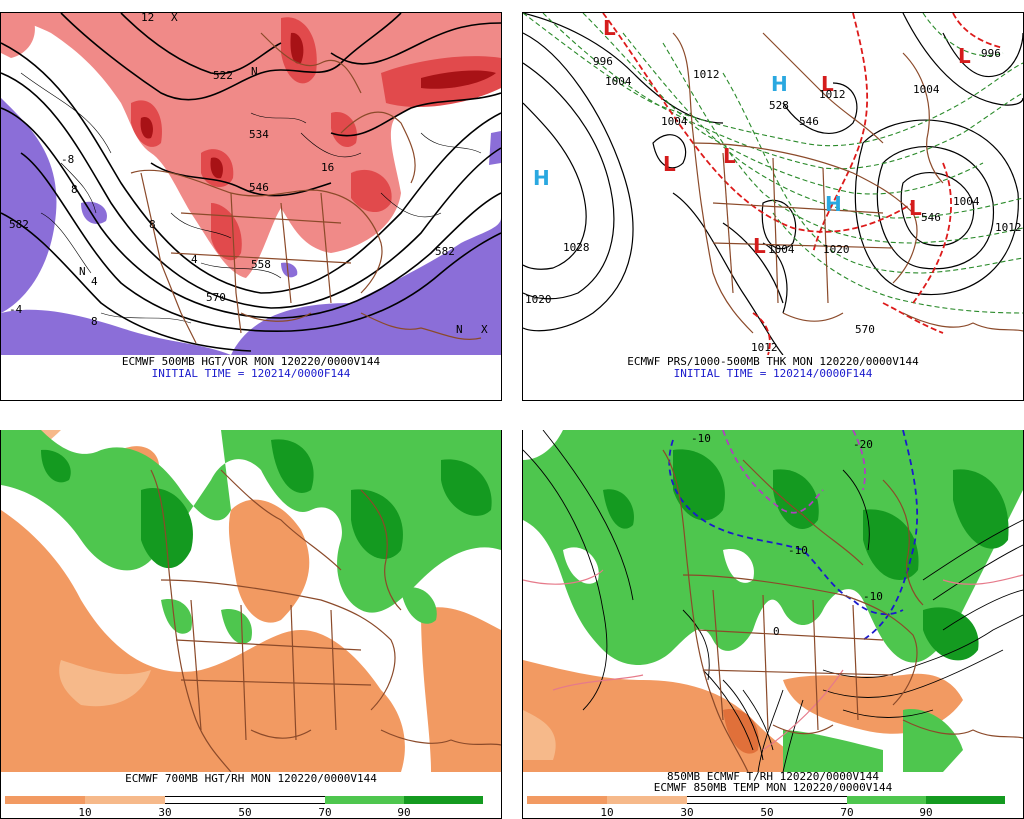 This screenshot has width=1024, height=819. I want to click on label-582-west: 582, so click(19, 224).